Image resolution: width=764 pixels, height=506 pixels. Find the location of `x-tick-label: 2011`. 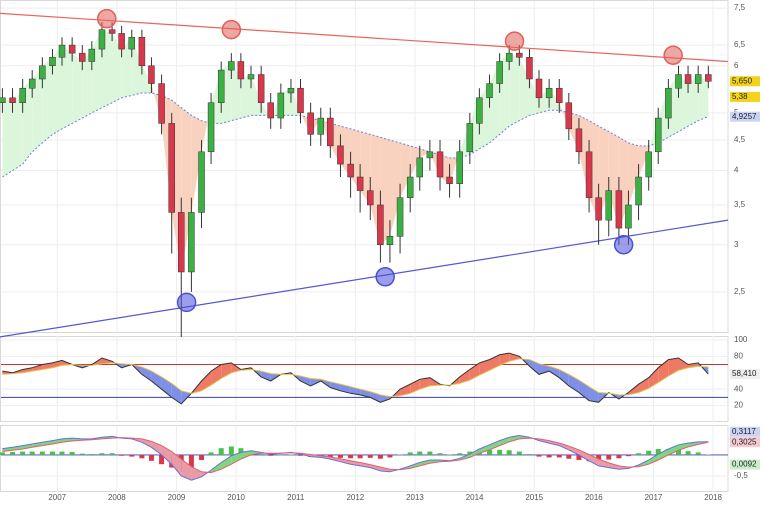

x-tick-label: 2011 is located at coordinates (296, 497).